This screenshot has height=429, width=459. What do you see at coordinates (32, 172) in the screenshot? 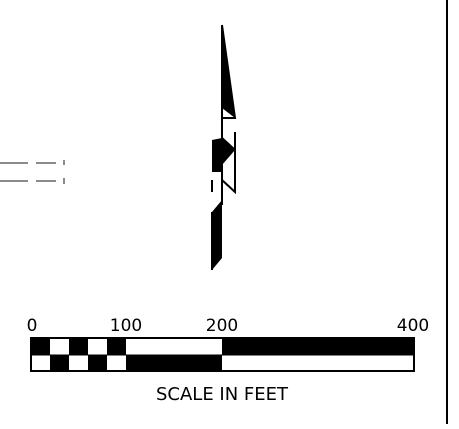
I see `dashed-line-fragment` at bounding box center [32, 172].